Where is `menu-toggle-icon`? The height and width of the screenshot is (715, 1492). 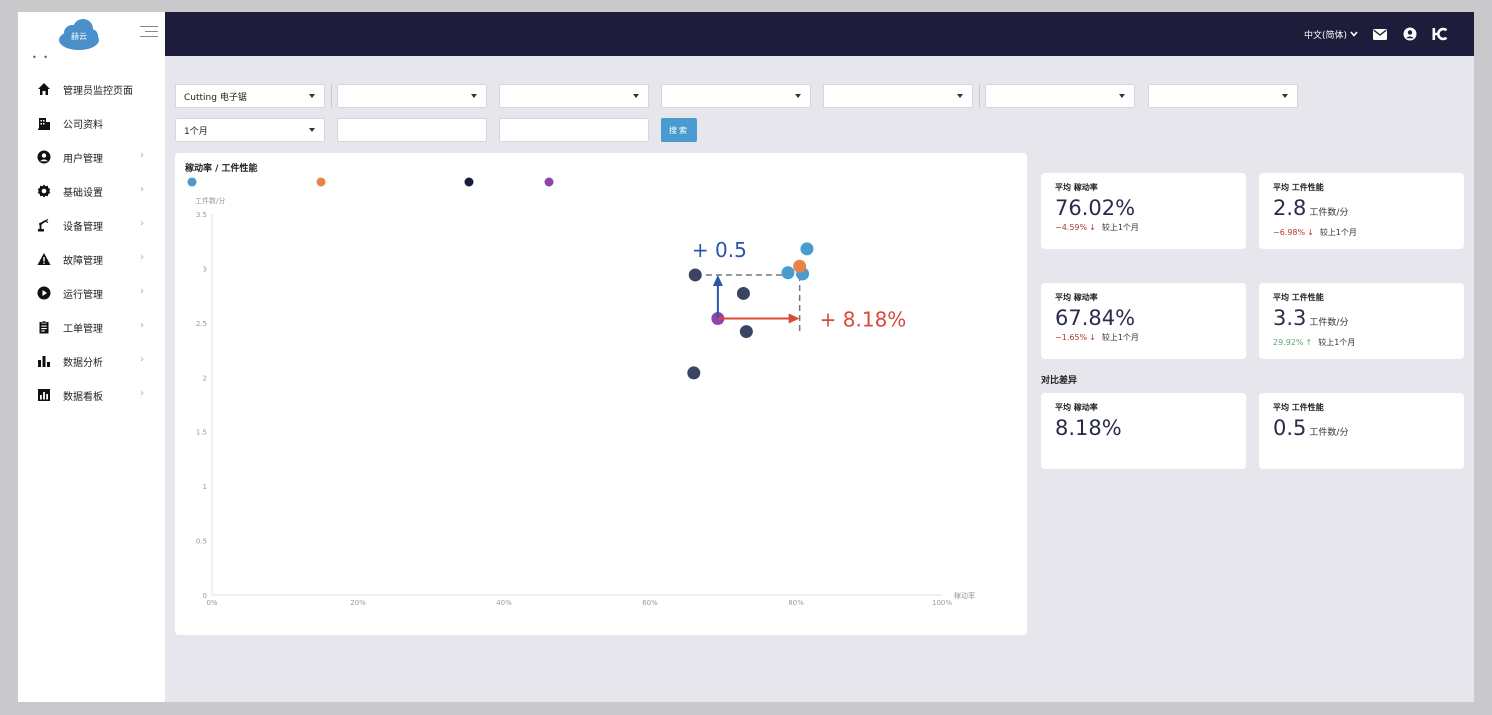 menu-toggle-icon is located at coordinates (149, 33).